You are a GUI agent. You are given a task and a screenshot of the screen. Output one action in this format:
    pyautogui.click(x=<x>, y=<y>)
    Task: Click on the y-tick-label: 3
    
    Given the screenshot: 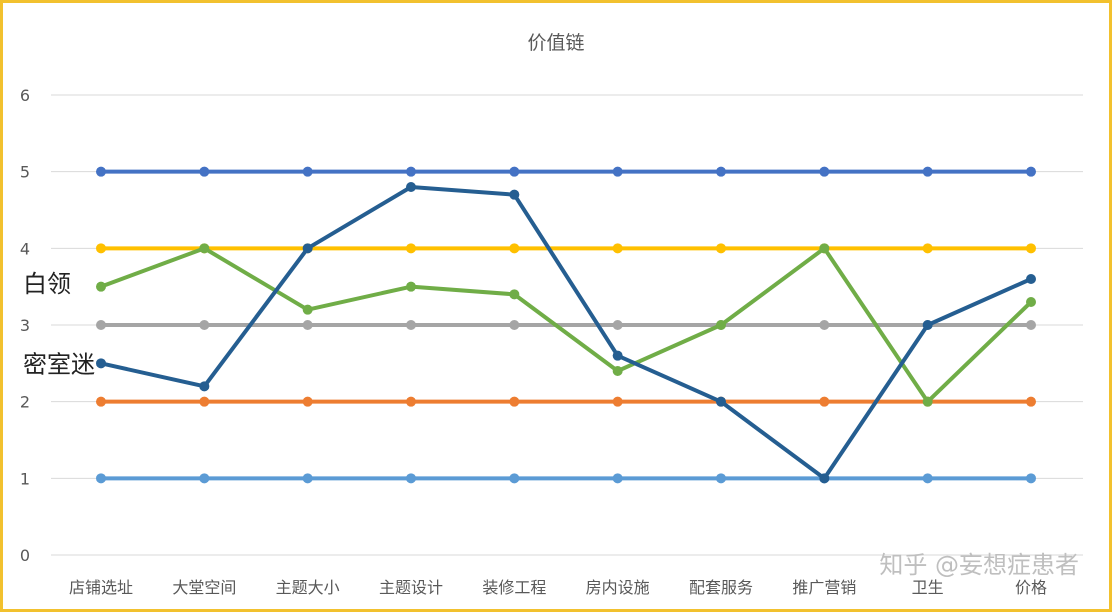 What is the action you would take?
    pyautogui.click(x=25, y=325)
    